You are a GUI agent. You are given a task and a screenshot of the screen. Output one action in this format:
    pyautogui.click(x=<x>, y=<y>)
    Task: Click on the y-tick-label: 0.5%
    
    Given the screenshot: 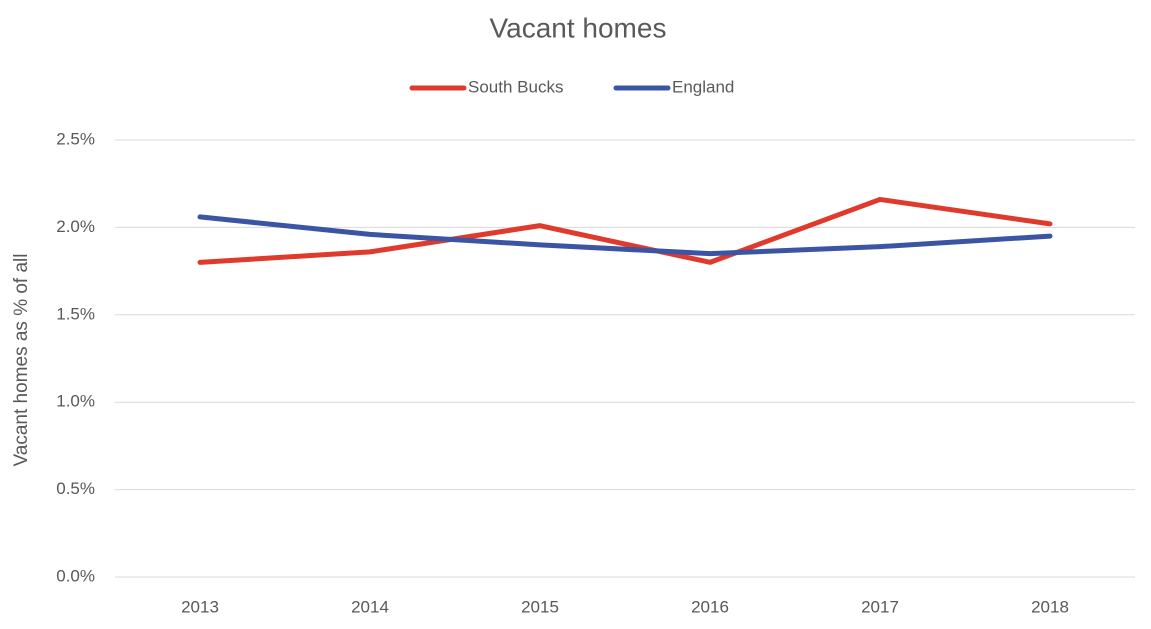 What is the action you would take?
    pyautogui.click(x=75, y=488)
    